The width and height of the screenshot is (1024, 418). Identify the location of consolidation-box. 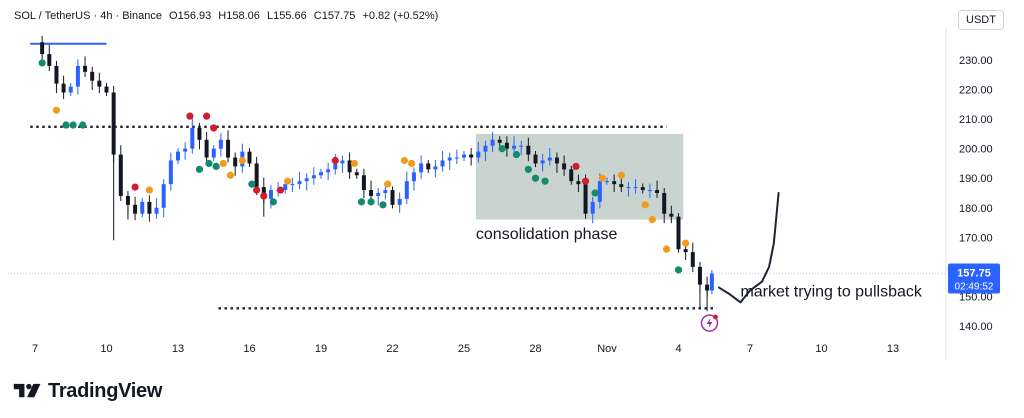
(579, 176).